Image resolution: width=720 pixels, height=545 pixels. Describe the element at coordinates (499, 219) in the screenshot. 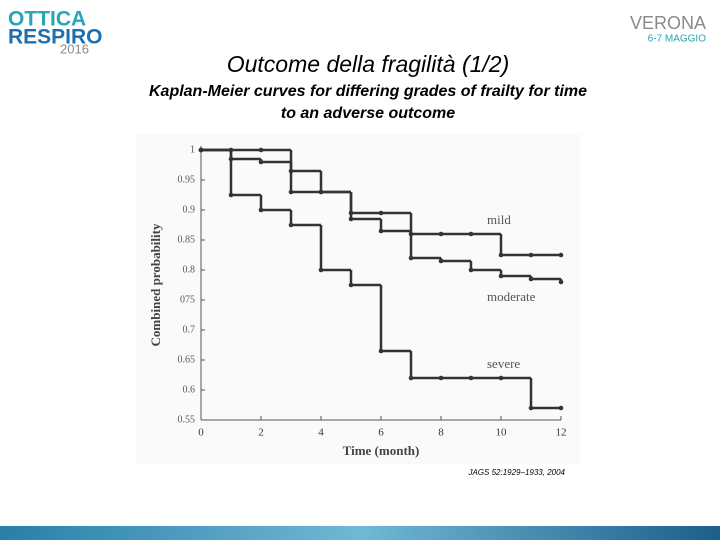

I see `series-label: mild` at that location.